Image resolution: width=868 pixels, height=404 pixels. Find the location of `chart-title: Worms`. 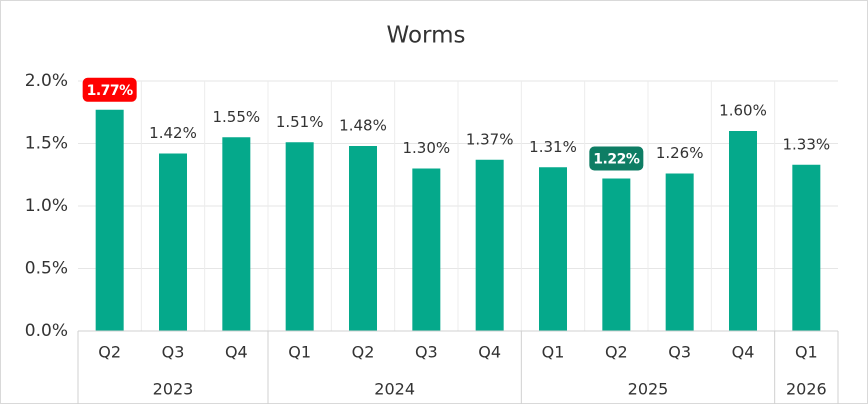

chart-title: Worms is located at coordinates (426, 36).